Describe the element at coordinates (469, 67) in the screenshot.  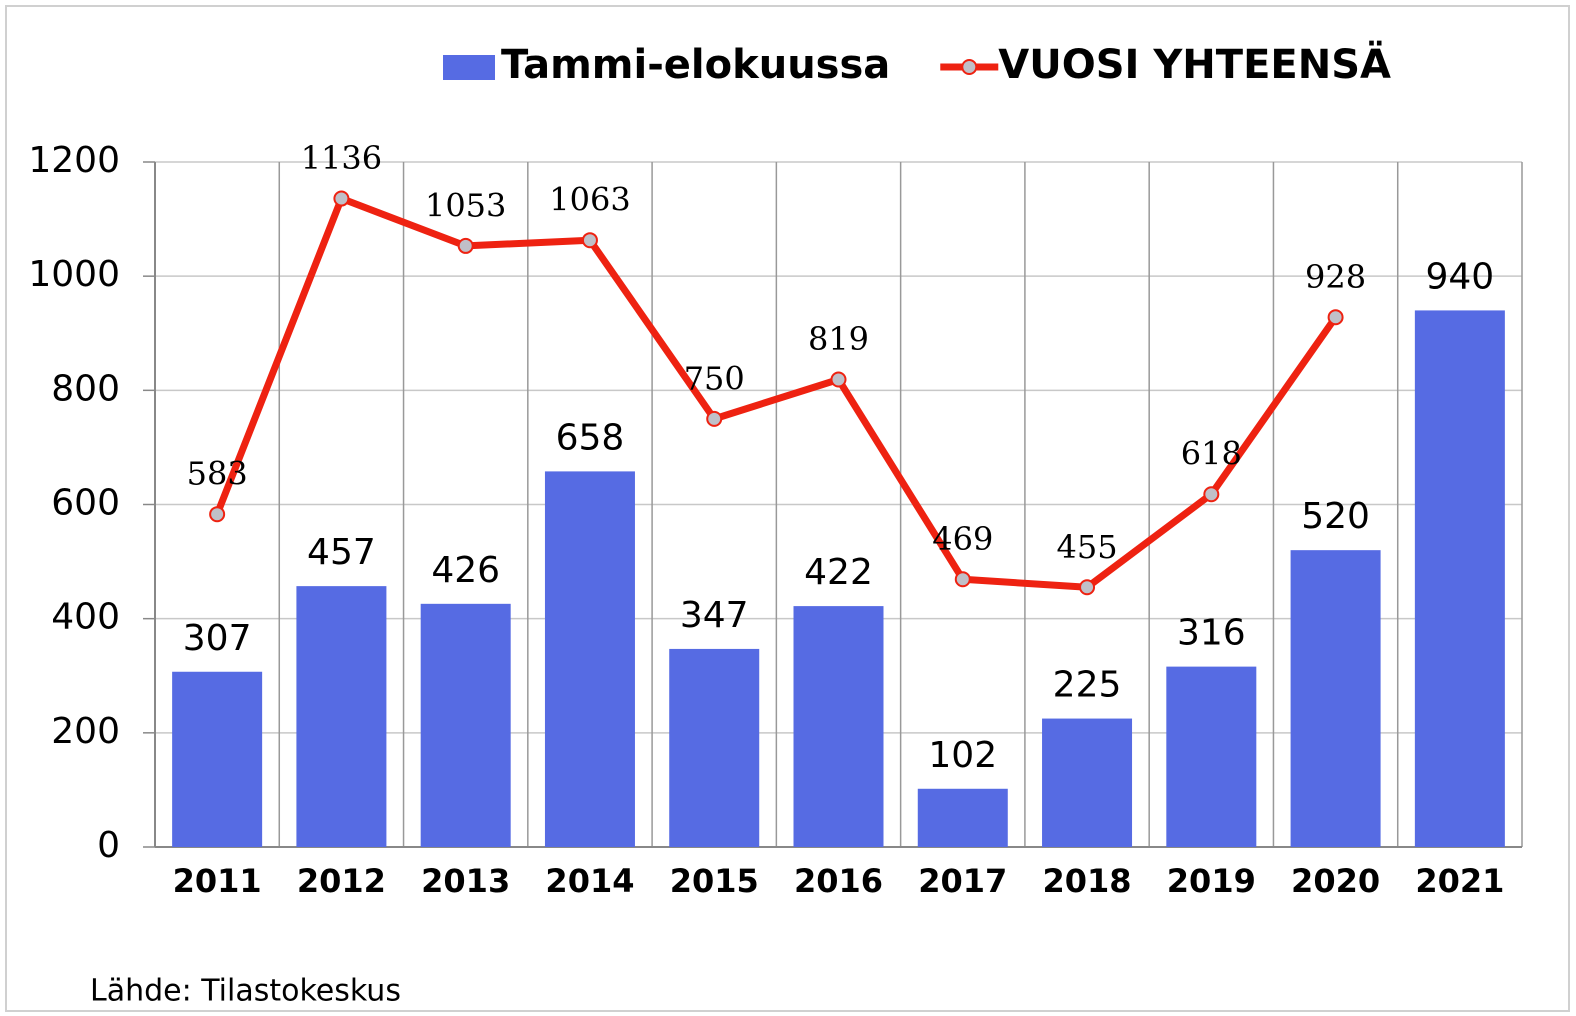
I see `legend-swatch` at that location.